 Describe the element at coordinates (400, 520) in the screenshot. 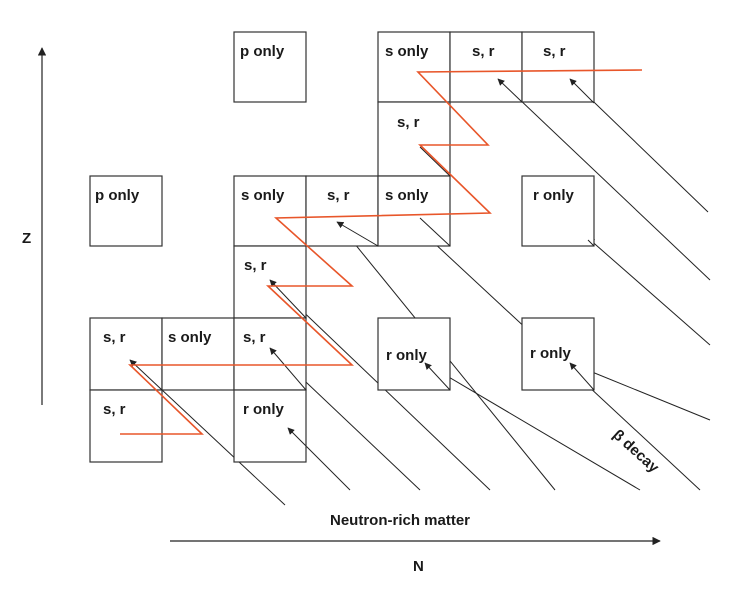

I see `neutron-rich-label: Neutron-rich matter` at that location.